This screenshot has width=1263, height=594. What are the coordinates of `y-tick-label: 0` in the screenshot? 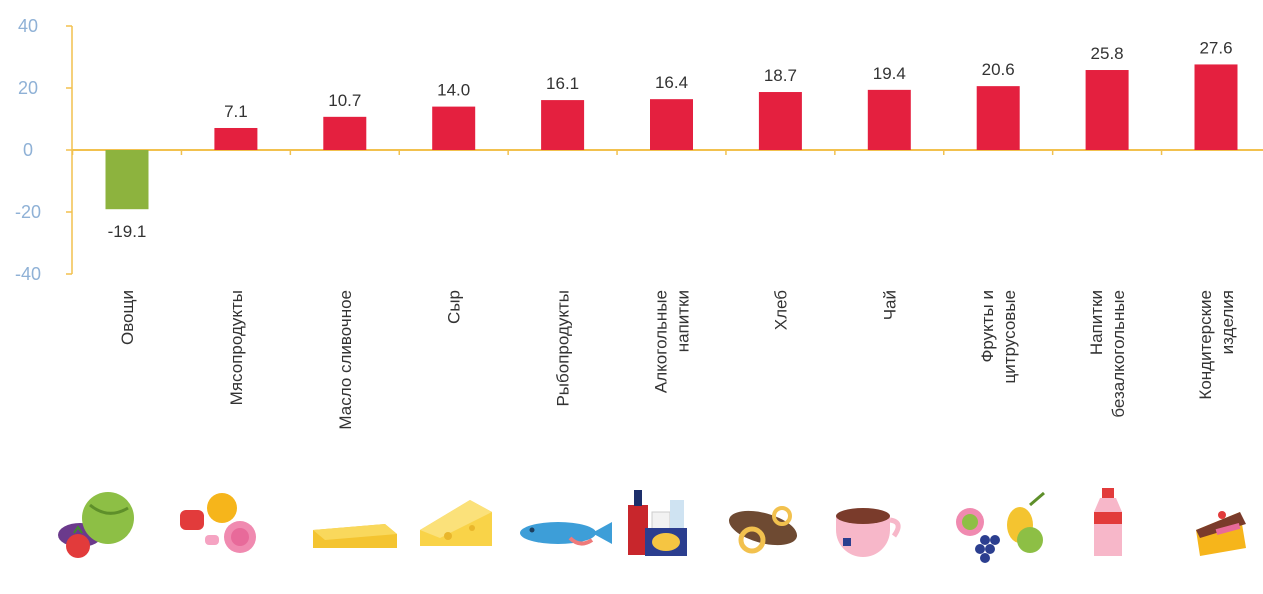 It's located at (28, 150).